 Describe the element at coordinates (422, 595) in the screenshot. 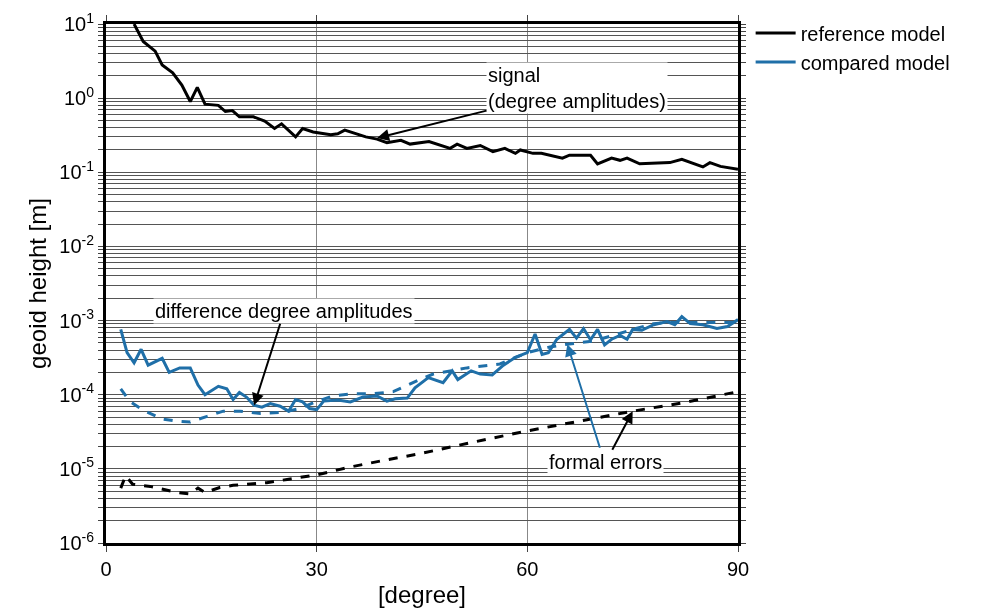

I see `x-axis-title: [degree]` at that location.